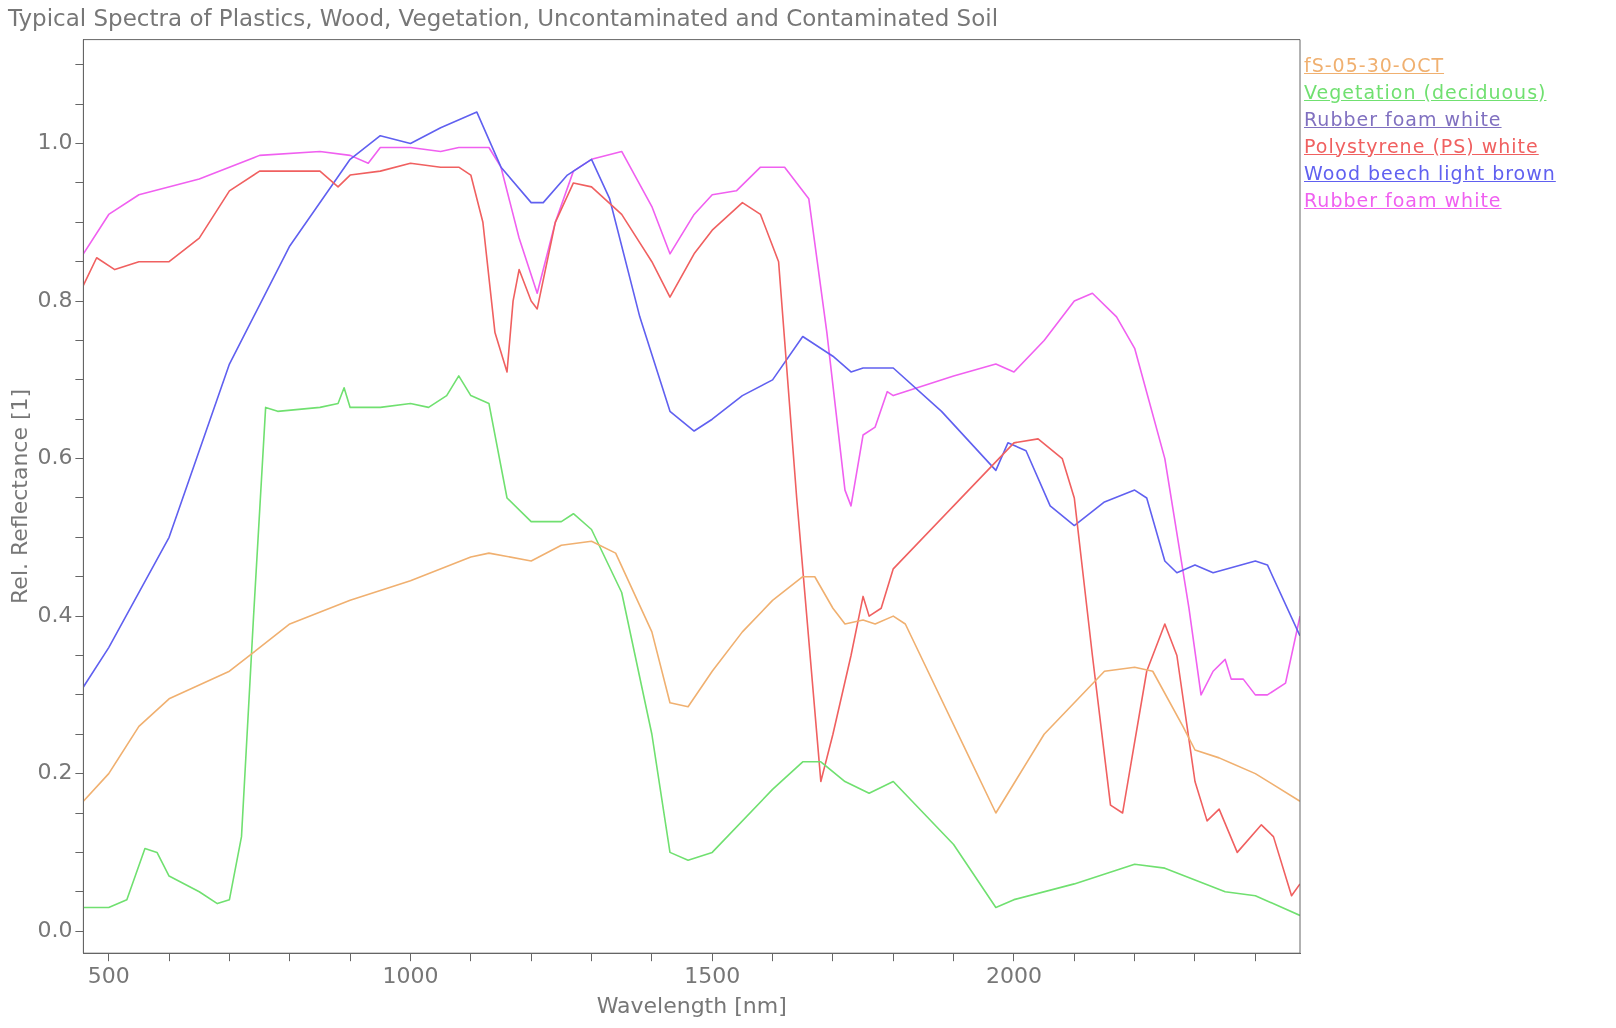 This screenshot has height=1028, width=1616. Describe the element at coordinates (1013, 976) in the screenshot. I see `x-tick-label: 2000` at that location.